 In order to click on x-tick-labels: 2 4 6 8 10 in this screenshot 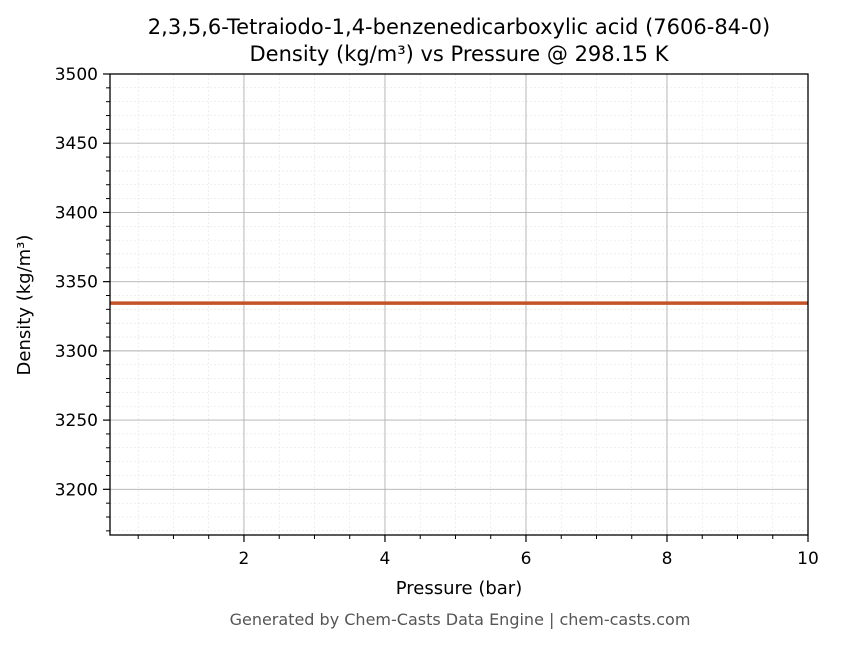, I will do `click(529, 559)`.